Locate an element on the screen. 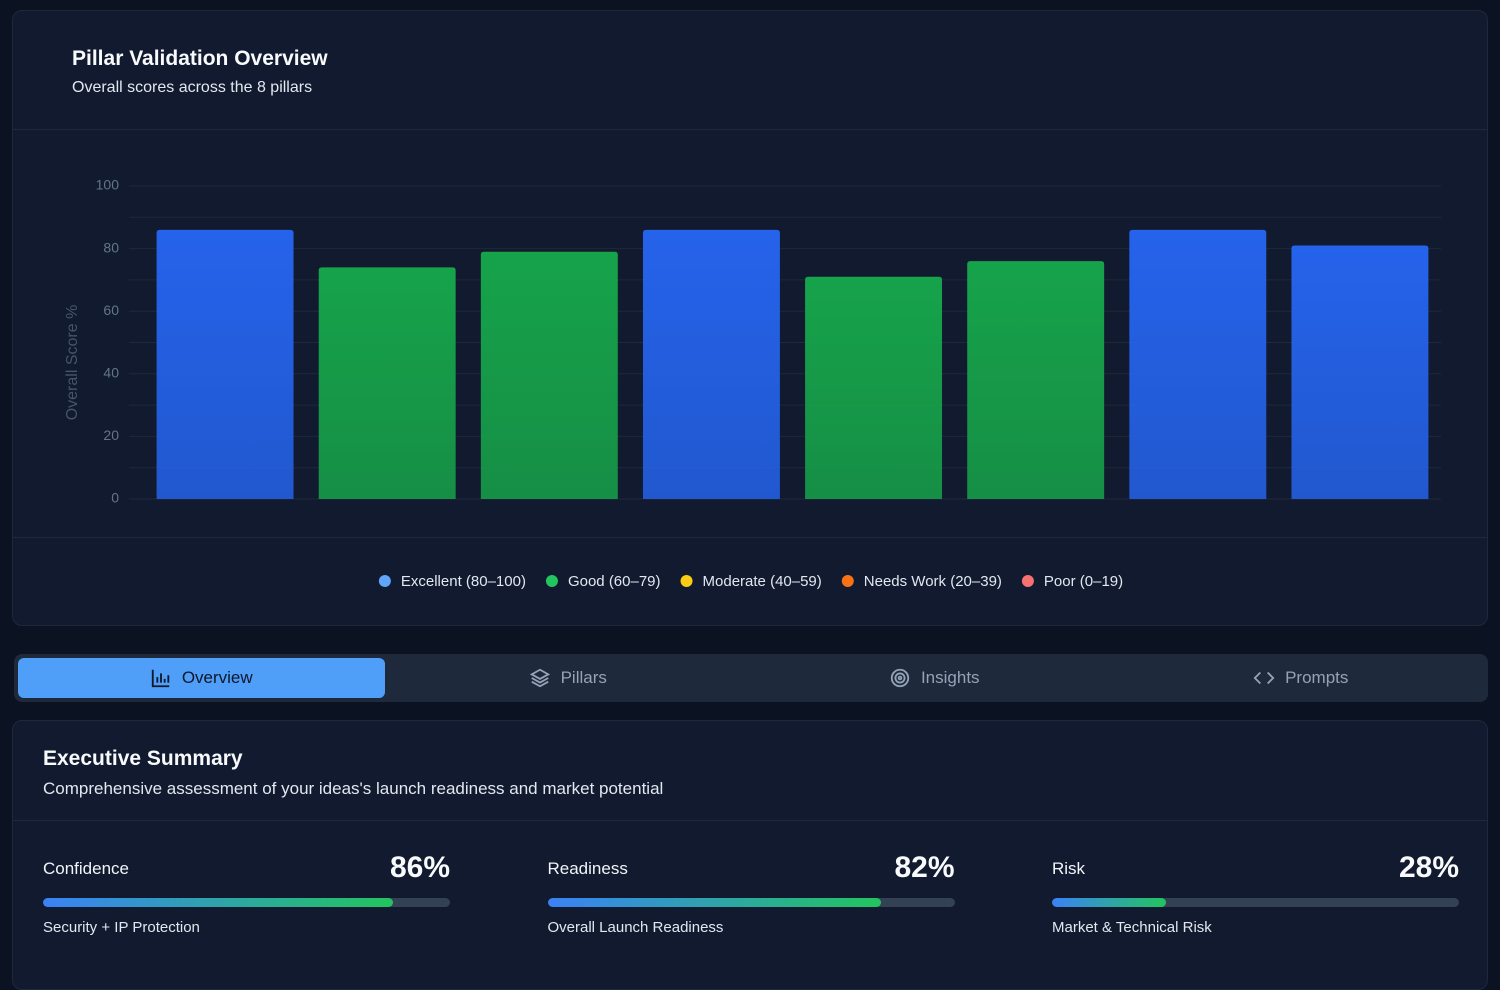  tab-label: Pillars is located at coordinates (583, 677).